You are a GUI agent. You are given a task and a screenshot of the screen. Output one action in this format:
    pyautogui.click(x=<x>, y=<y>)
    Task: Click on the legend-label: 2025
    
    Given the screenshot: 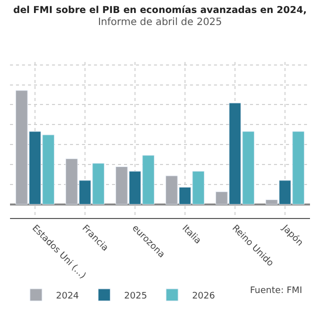 What is the action you would take?
    pyautogui.click(x=136, y=296)
    